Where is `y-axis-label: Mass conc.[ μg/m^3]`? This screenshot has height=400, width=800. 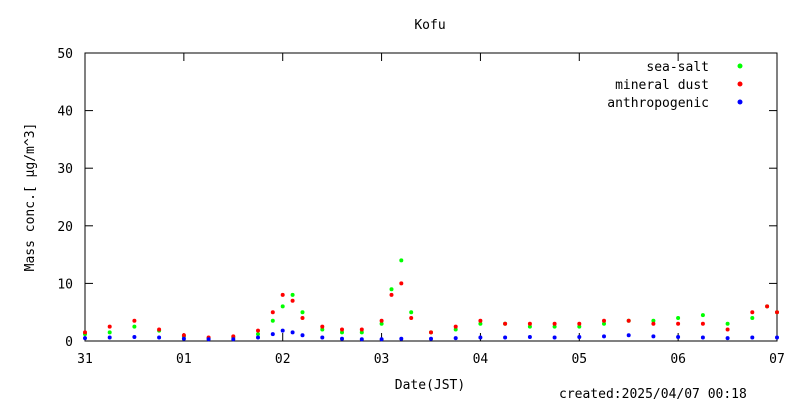 y-axis-label: Mass conc.[ μg/m^3] is located at coordinates (30, 197).